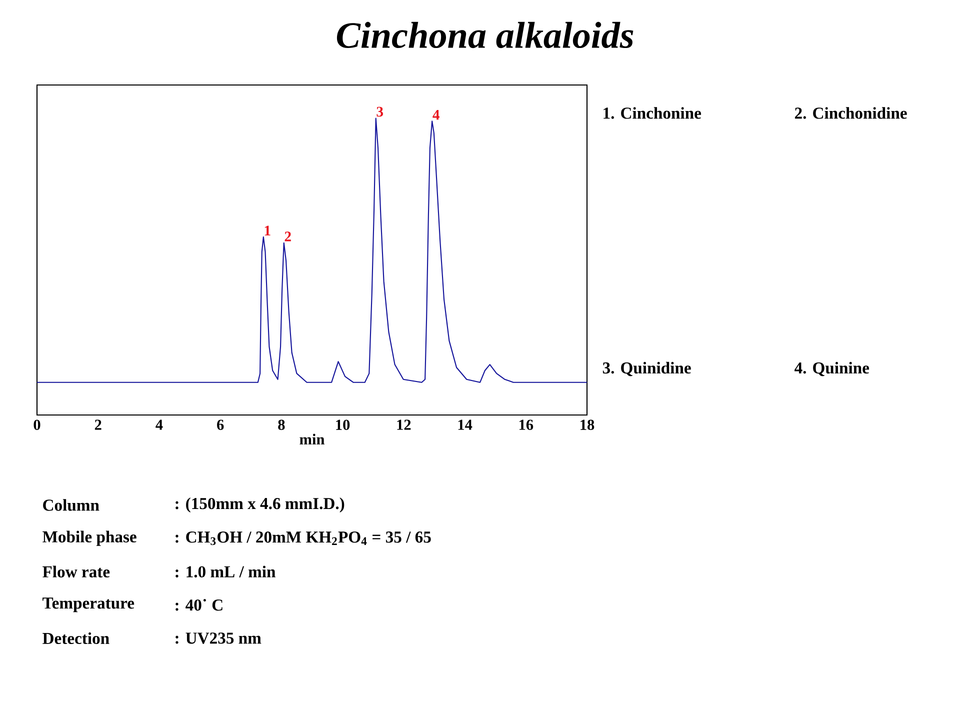 The height and width of the screenshot is (720, 960). Describe the element at coordinates (312, 439) in the screenshot. I see `x-axis-title: min` at that location.